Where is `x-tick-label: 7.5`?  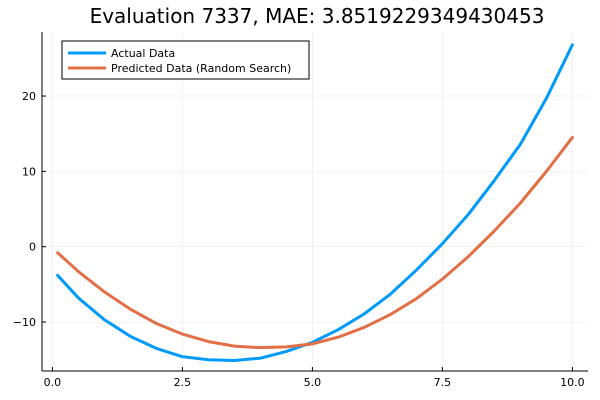 x-tick-label: 7.5 is located at coordinates (443, 382).